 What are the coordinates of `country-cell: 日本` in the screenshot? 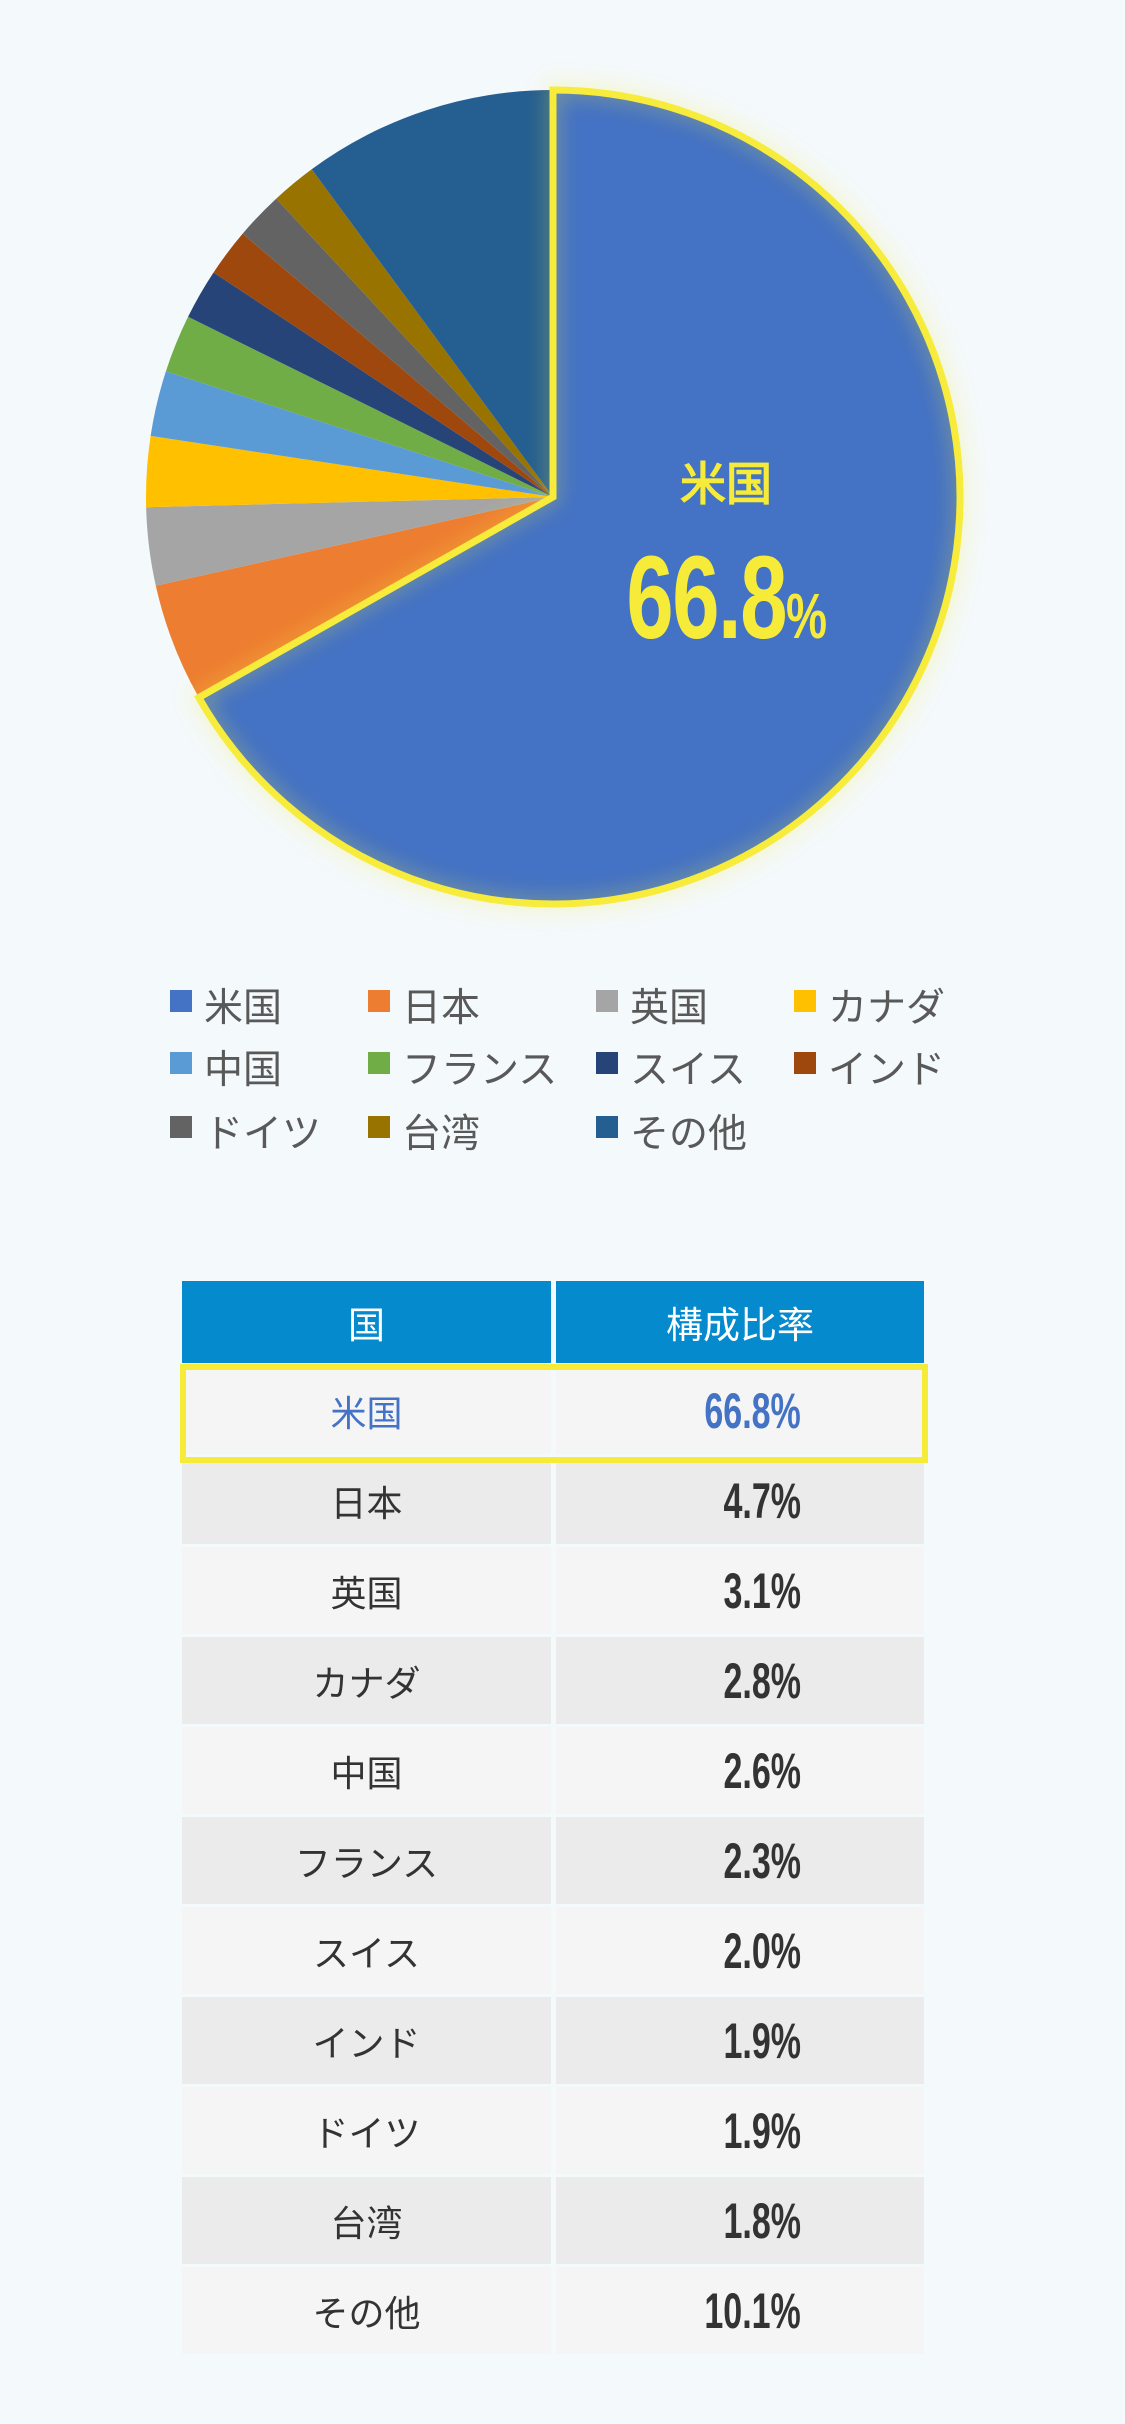 It's located at (366, 1500).